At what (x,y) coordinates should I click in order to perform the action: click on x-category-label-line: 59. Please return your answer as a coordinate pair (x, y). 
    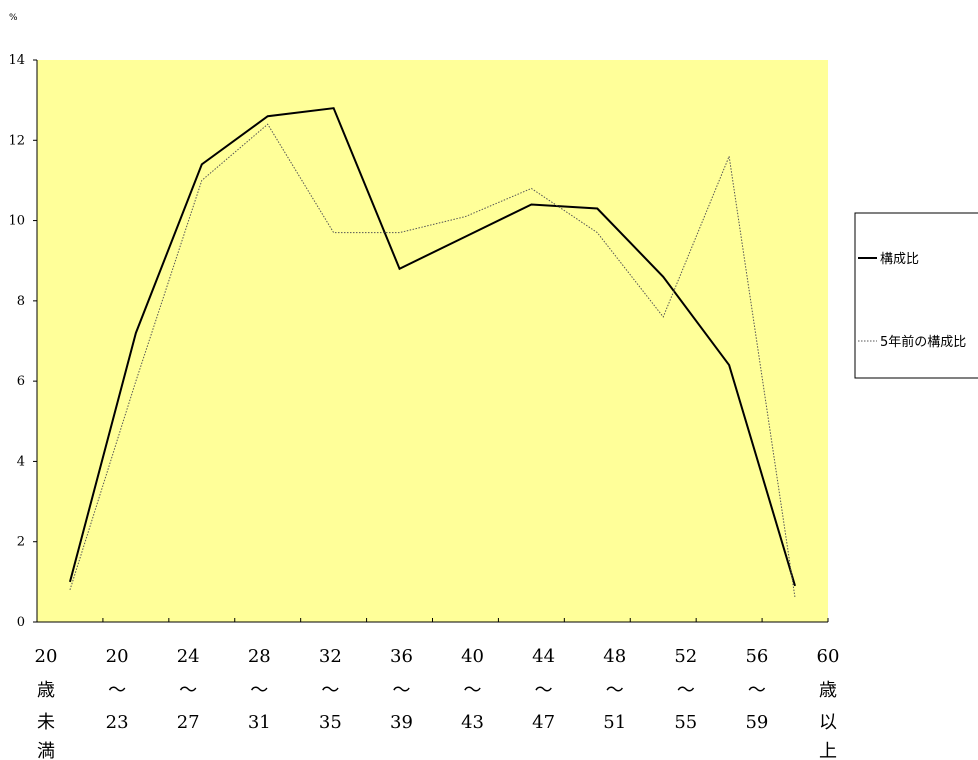
    Looking at the image, I should click on (756, 722).